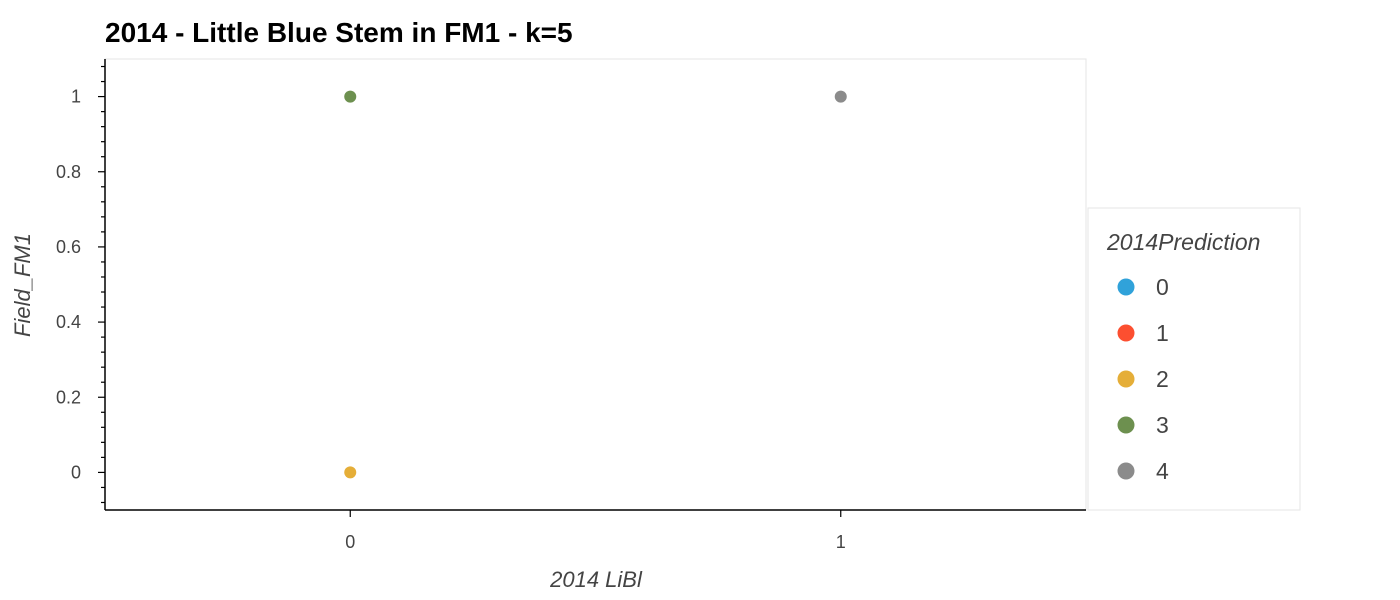  Describe the element at coordinates (22, 285) in the screenshot. I see `y-axis-label: Field_FM1` at that location.